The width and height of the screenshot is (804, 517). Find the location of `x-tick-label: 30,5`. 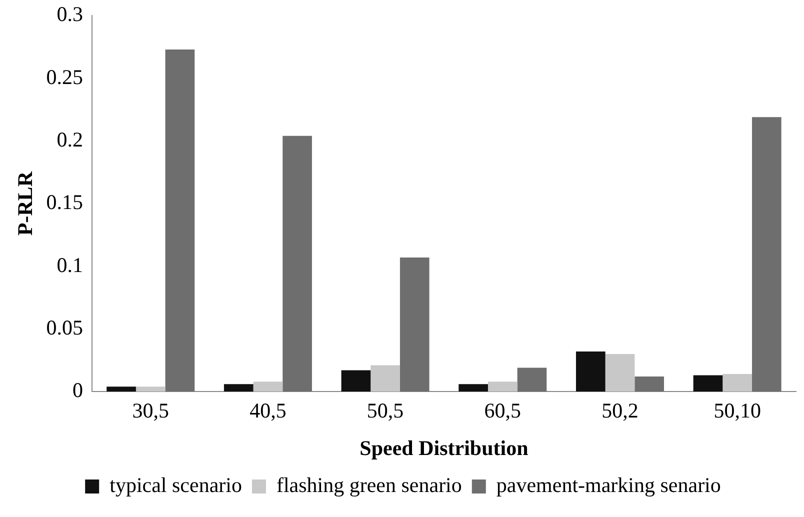

x-tick-label: 30,5 is located at coordinates (150, 410).